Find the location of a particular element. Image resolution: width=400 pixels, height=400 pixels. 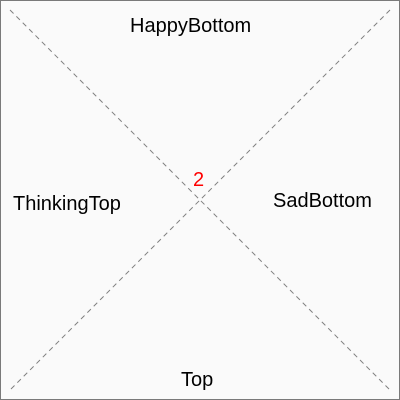

label-bottom: Top is located at coordinates (197, 380).